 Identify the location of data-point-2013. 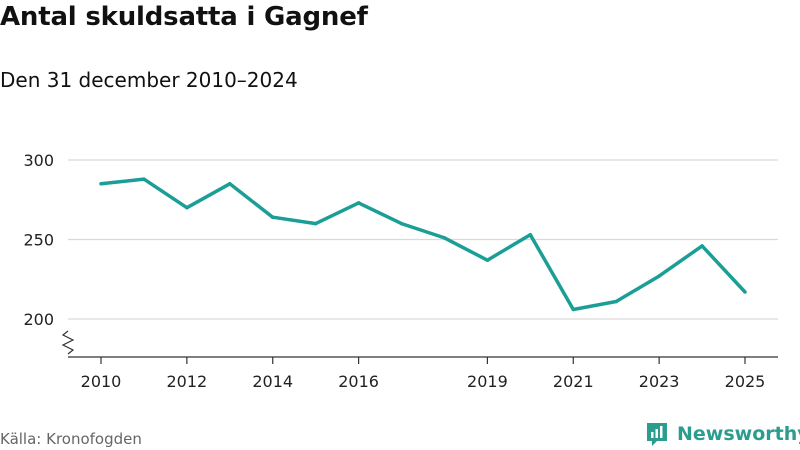
(230, 184).